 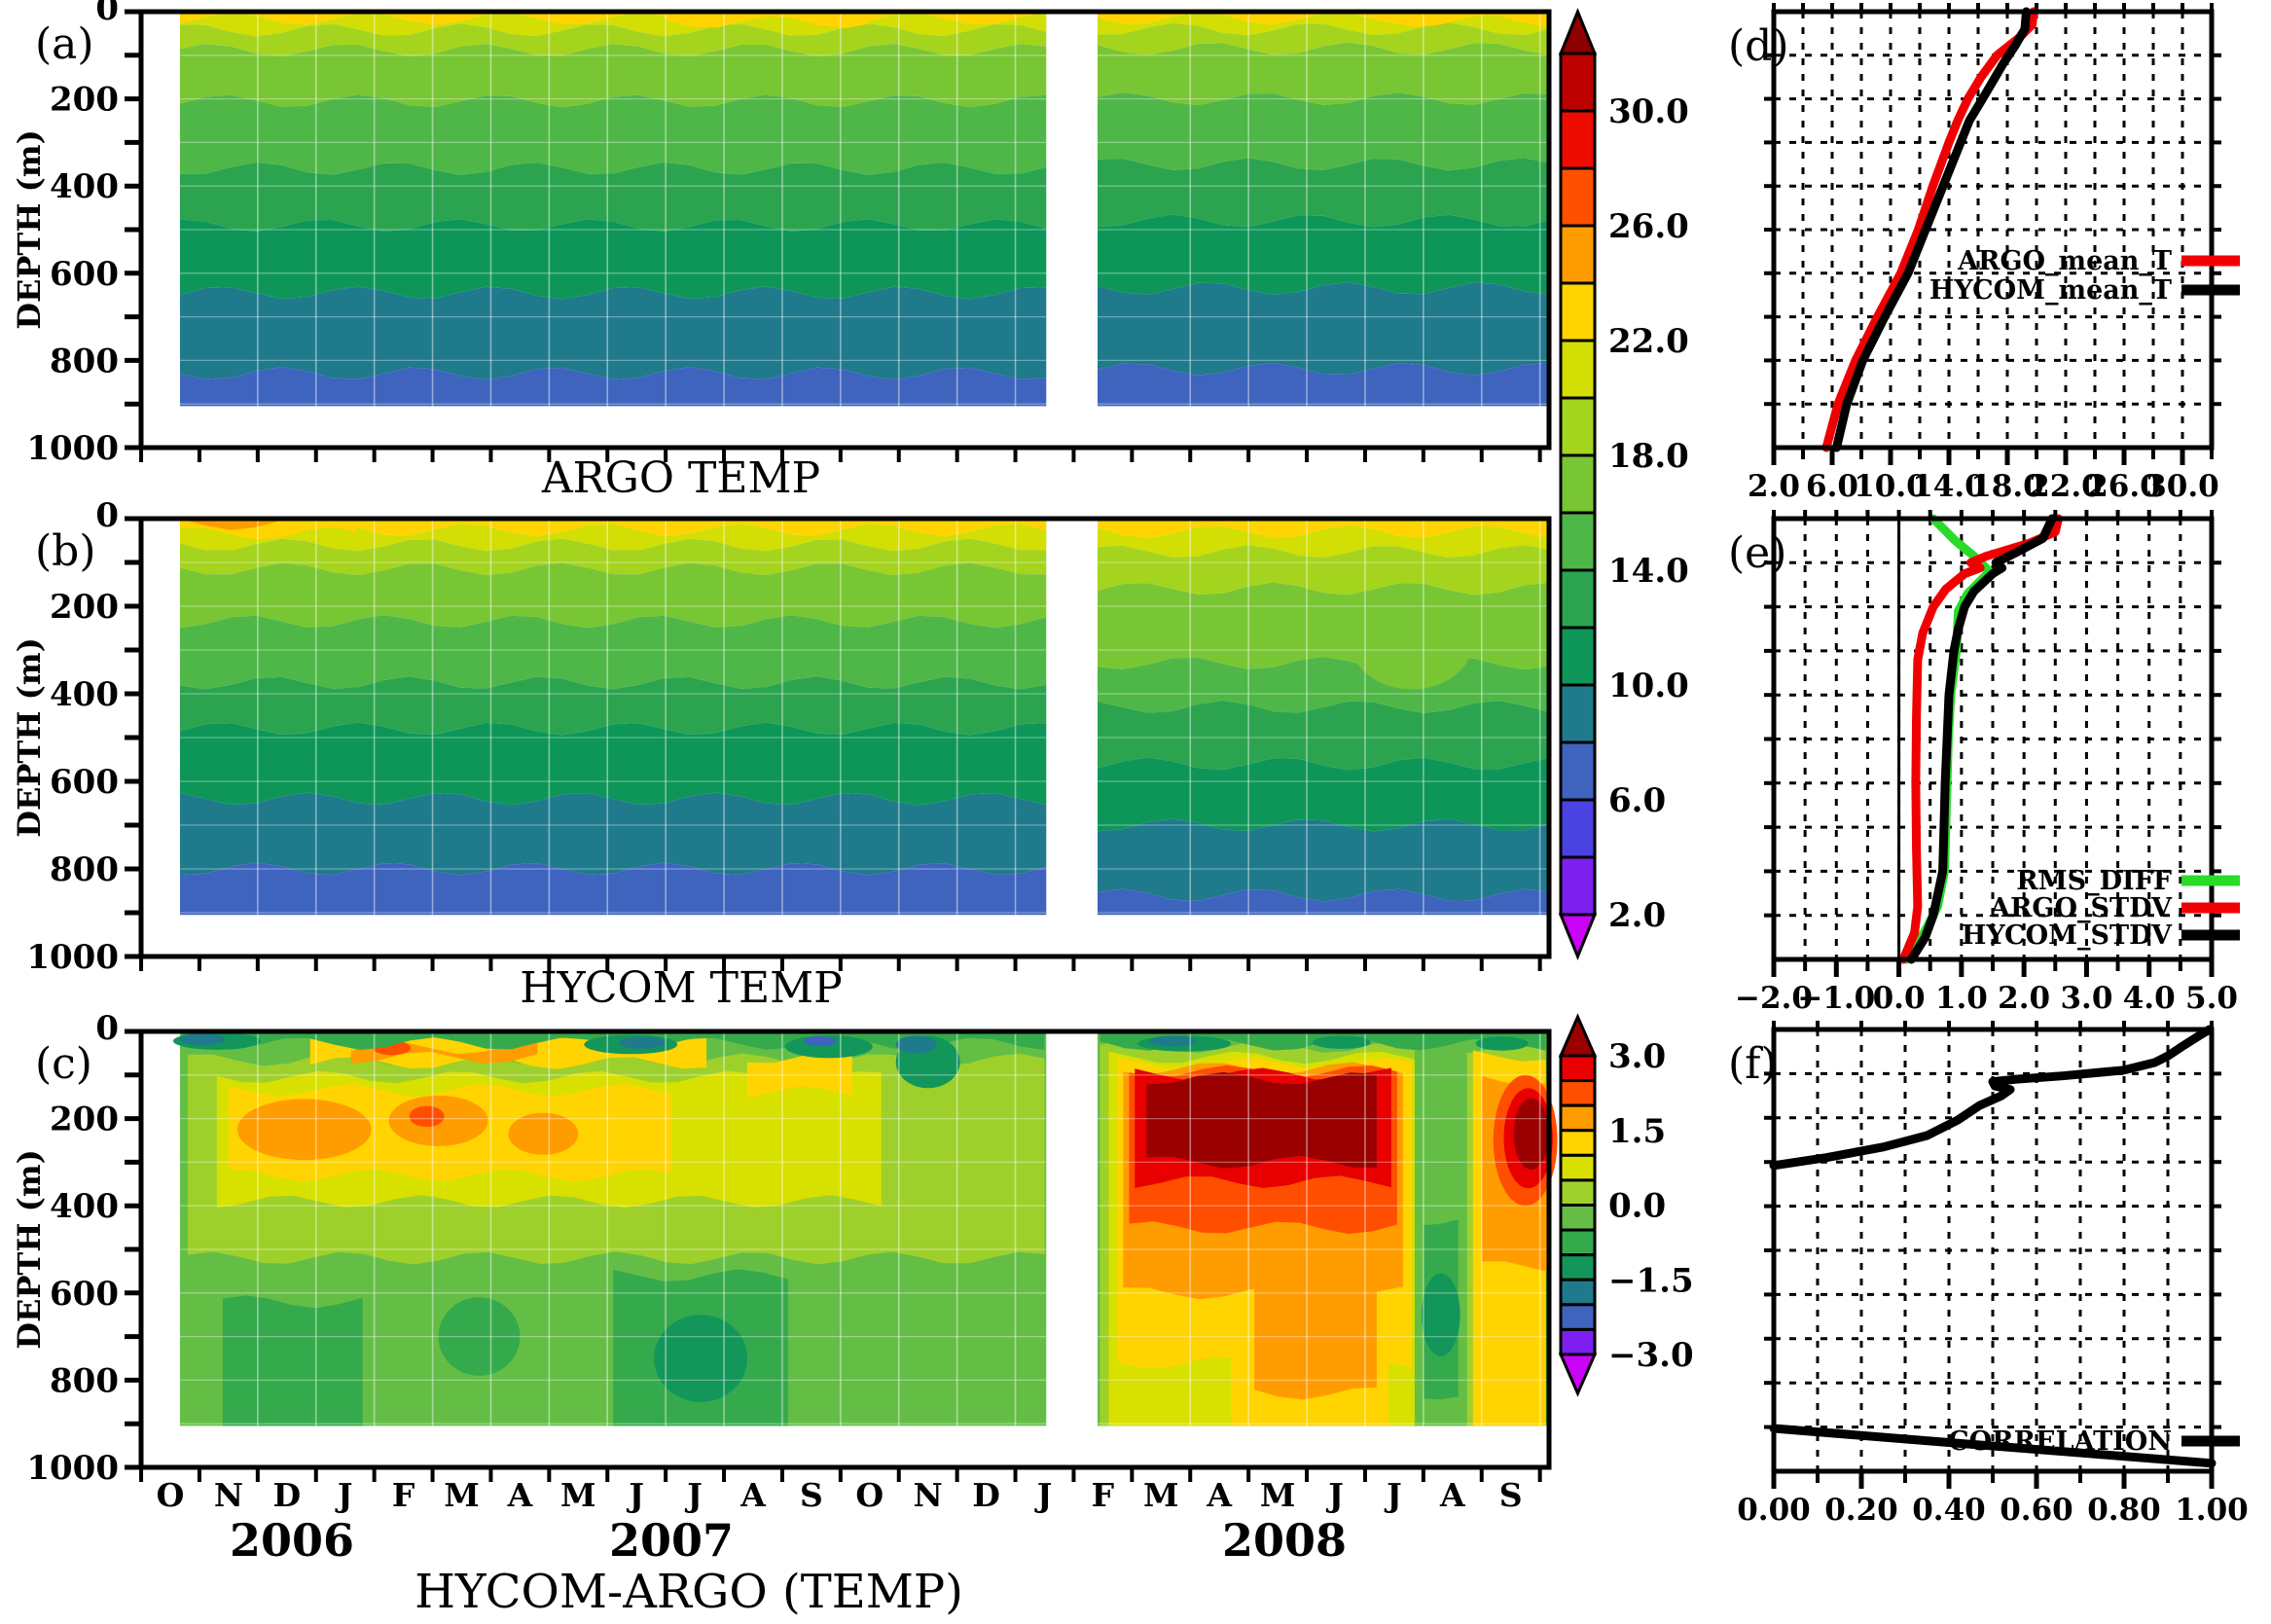 What do you see at coordinates (1578, 1375) in the screenshot?
I see `colorbar-diff-bottom-arrow` at bounding box center [1578, 1375].